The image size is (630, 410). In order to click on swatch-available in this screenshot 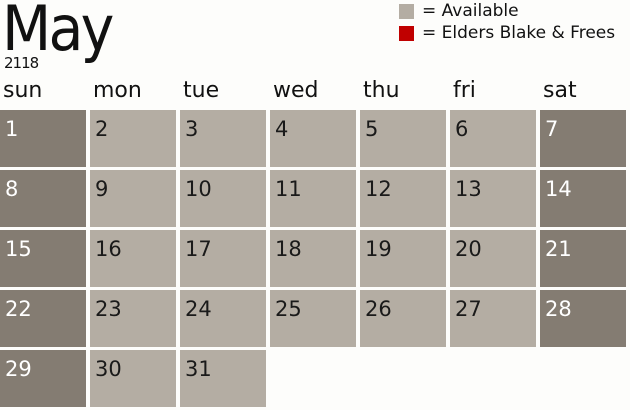, I will do `click(406, 11)`.